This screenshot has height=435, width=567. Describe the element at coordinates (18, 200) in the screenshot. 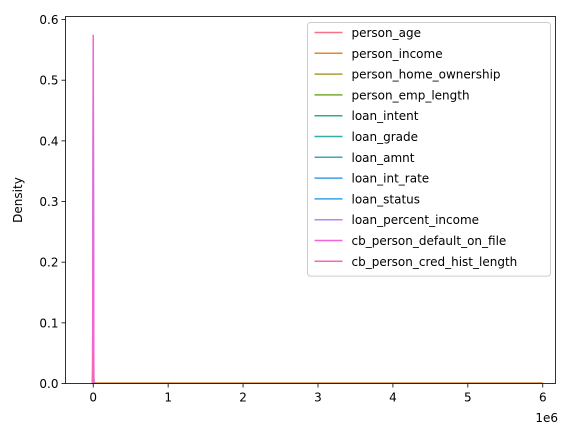

I see `y-axis-label: Density` at that location.